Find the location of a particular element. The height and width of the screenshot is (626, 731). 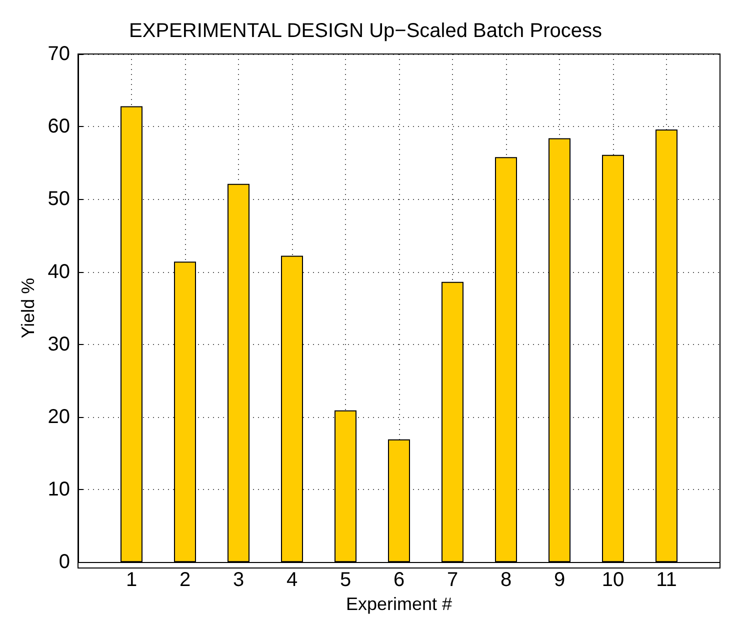

x-axis-title: Experiment # is located at coordinates (399, 604).